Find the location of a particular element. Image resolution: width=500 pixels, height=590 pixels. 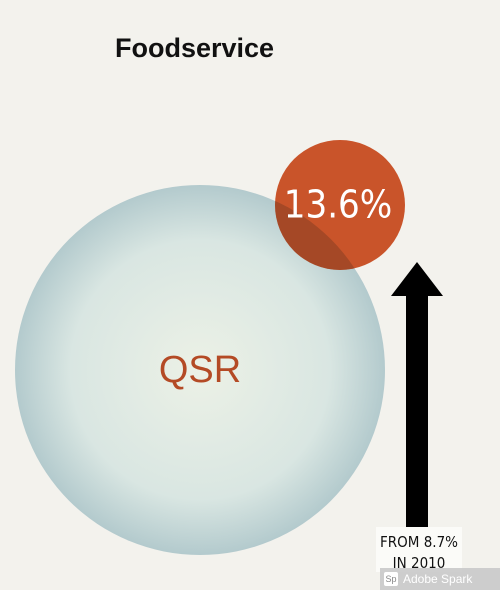

watermark-badge: Sp is located at coordinates (390, 579).